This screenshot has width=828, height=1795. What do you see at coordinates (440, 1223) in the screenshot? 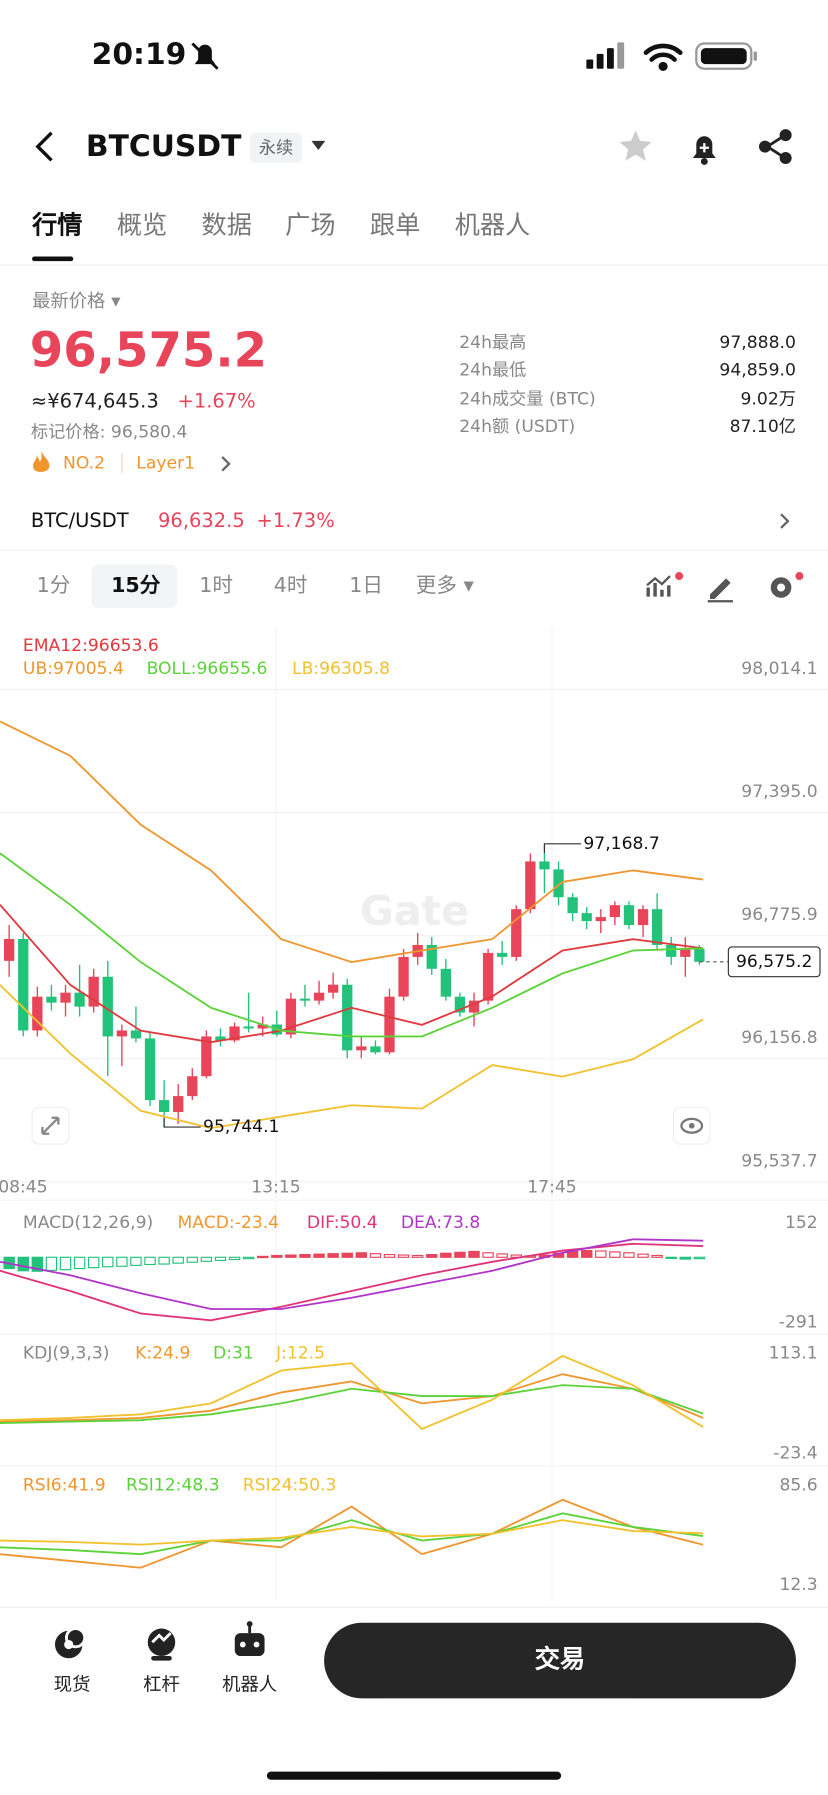
I see `indicator-label: DEA:73.8` at bounding box center [440, 1223].